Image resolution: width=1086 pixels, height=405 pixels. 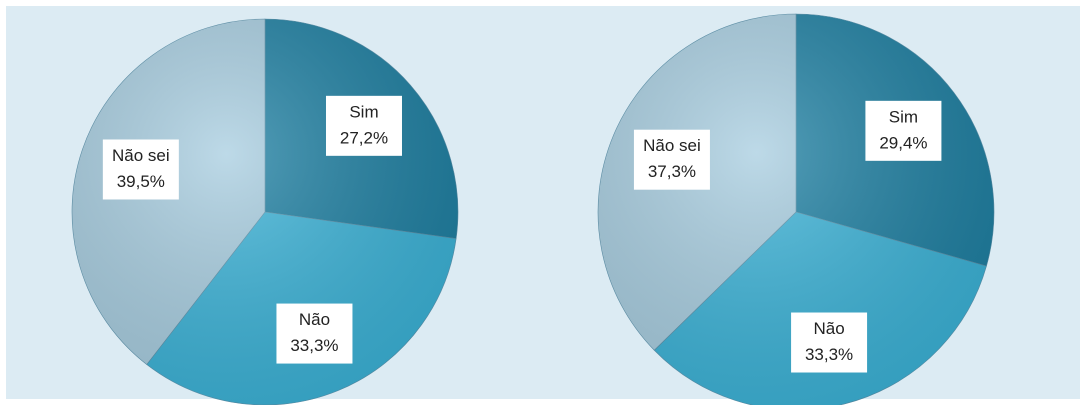 What do you see at coordinates (141, 181) in the screenshot?
I see `value-label: 39,5%` at bounding box center [141, 181].